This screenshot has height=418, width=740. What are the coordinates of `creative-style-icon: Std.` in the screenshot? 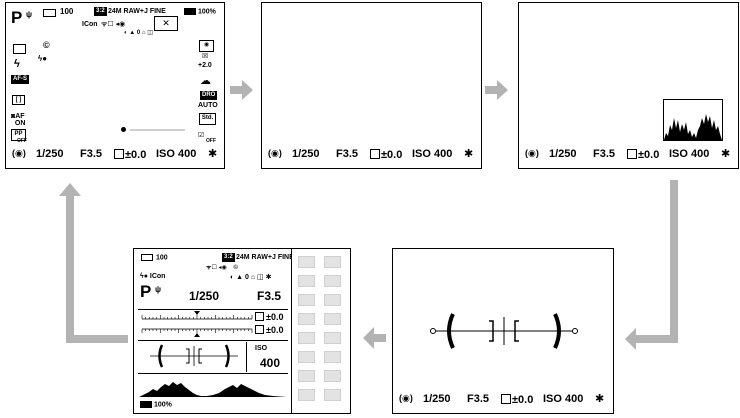 It's located at (207, 119).